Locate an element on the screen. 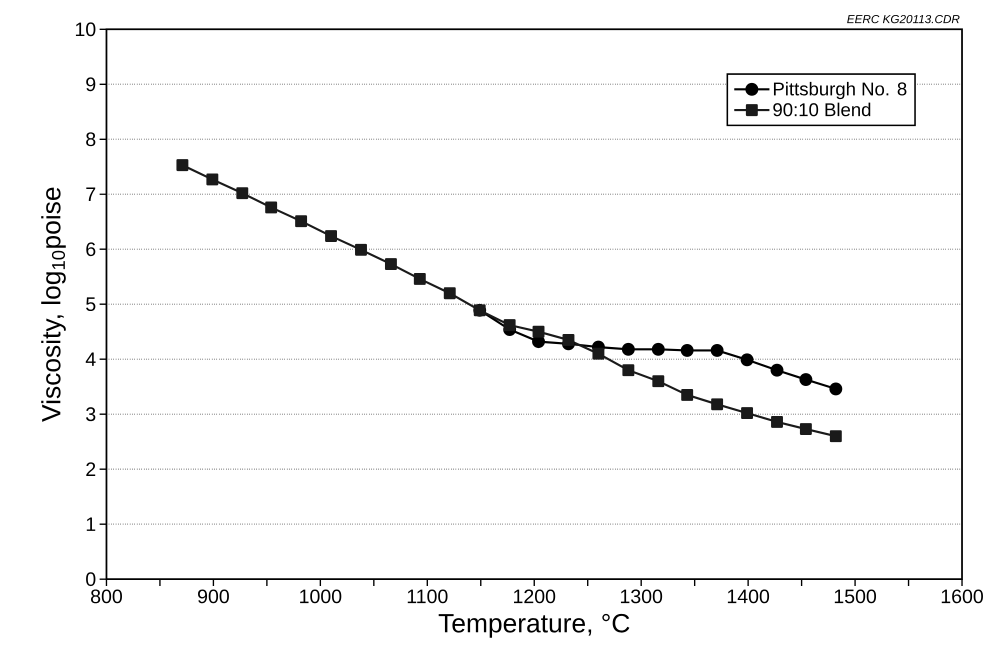 The image size is (987, 667). x-tick-label: 1000 is located at coordinates (321, 596).